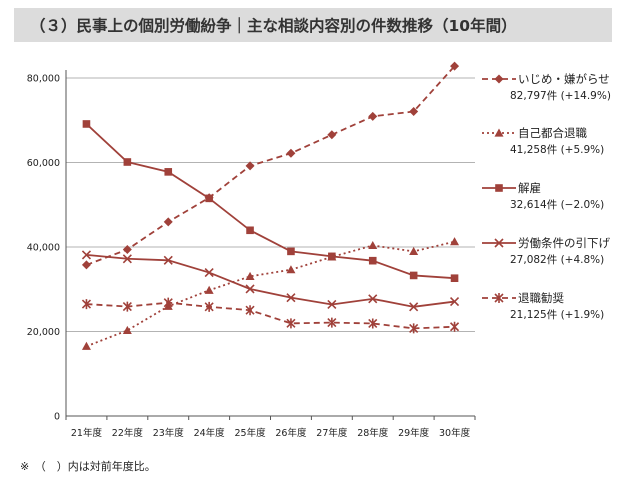 This screenshot has height=479, width=624. Describe the element at coordinates (169, 433) in the screenshot. I see `x-tick-label: 23年度` at that location.